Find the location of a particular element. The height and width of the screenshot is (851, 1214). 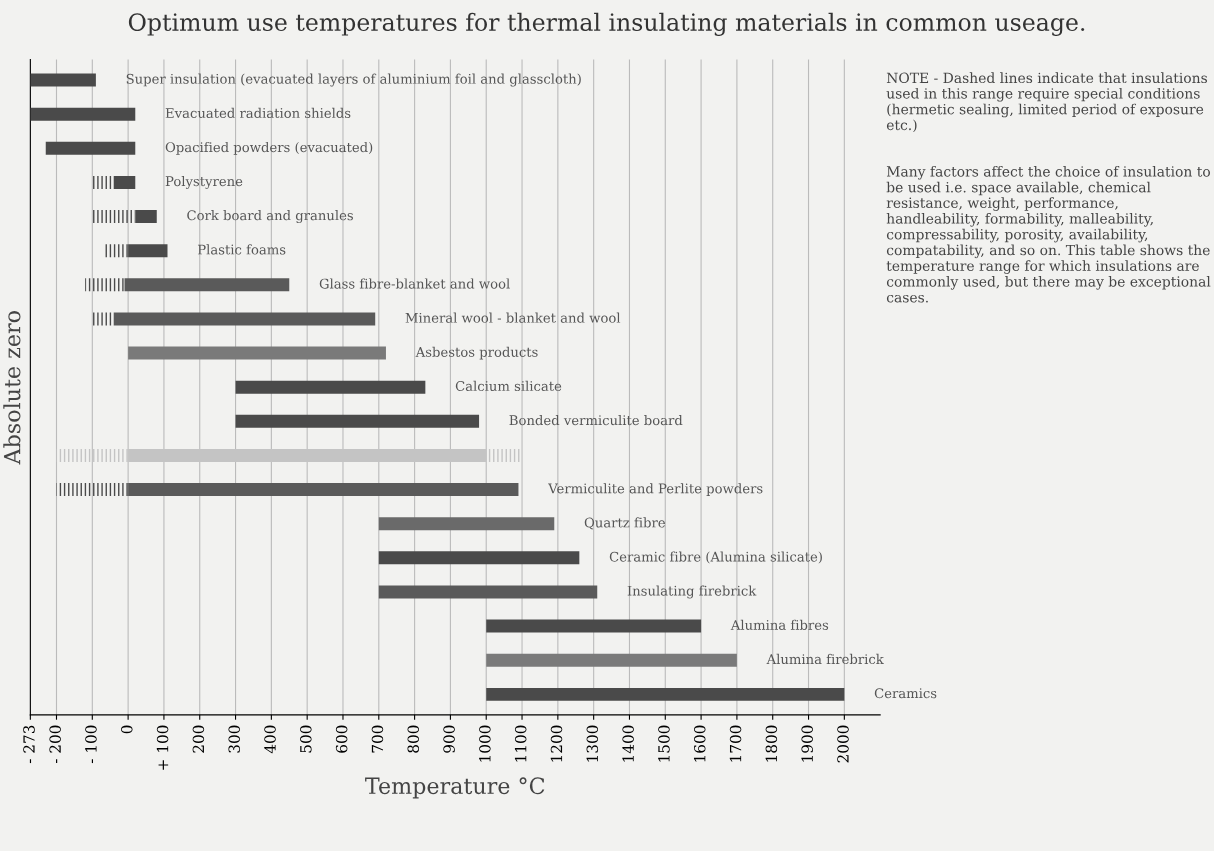

y-tick-label: Cork board and granules is located at coordinates (270, 217).